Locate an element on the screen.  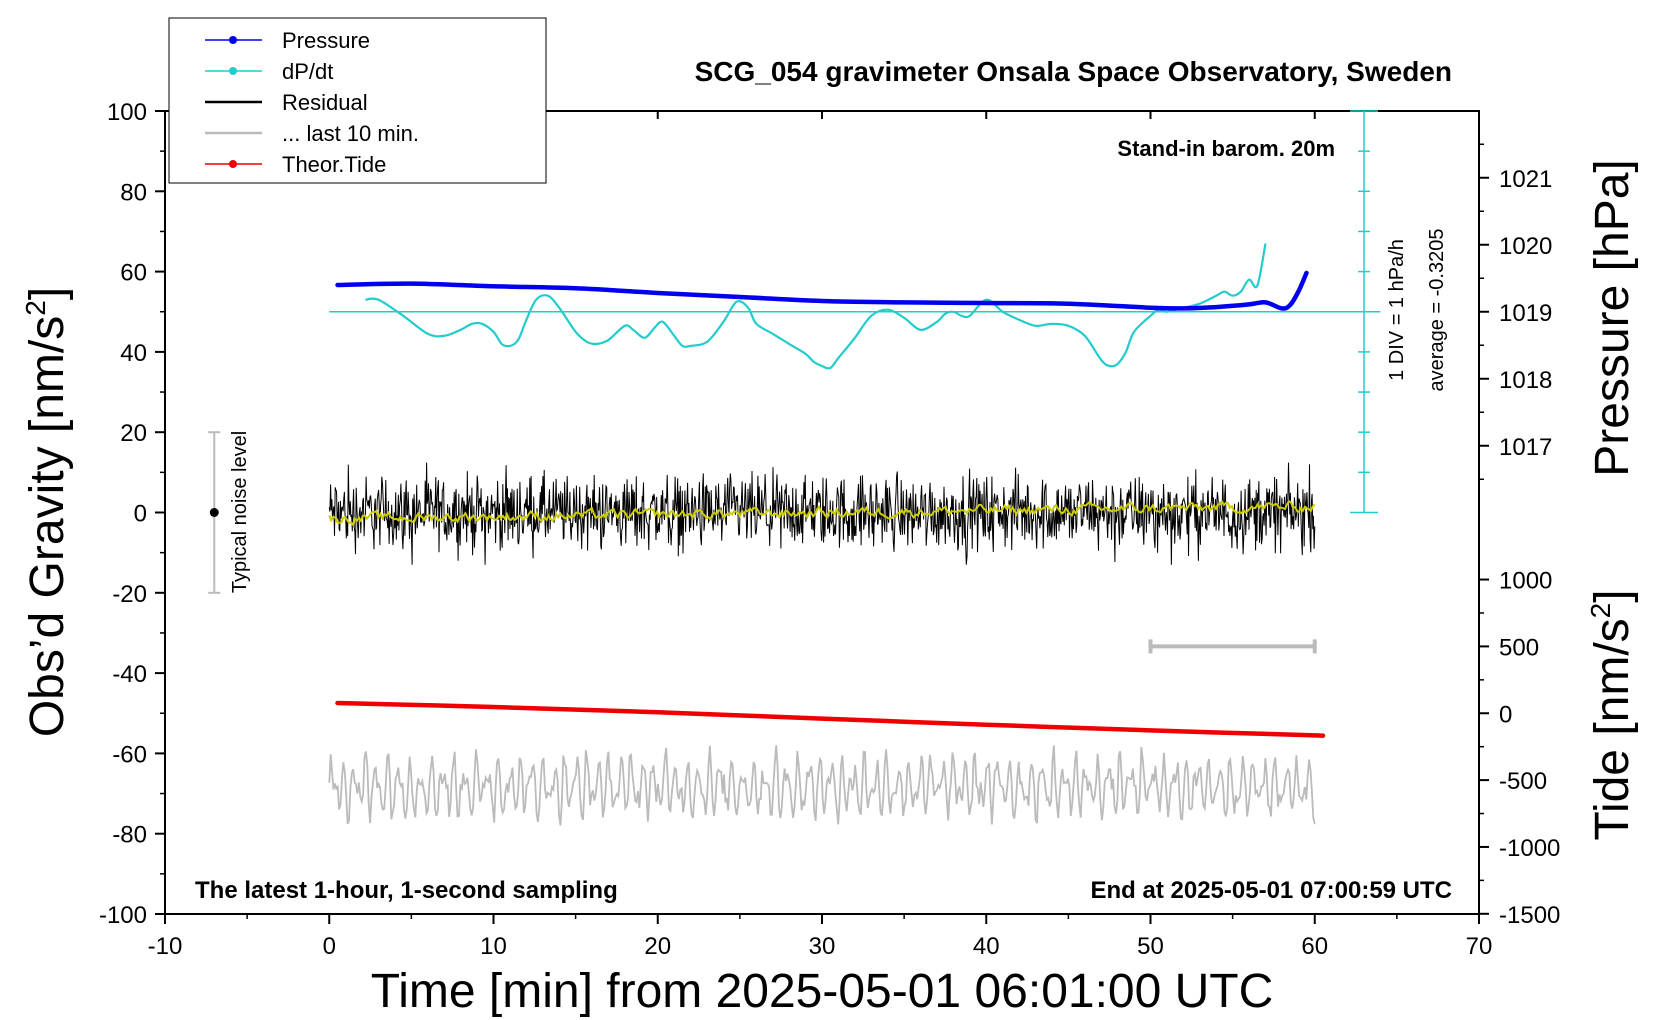
y-tick-label: 40 is located at coordinates (133, 353).